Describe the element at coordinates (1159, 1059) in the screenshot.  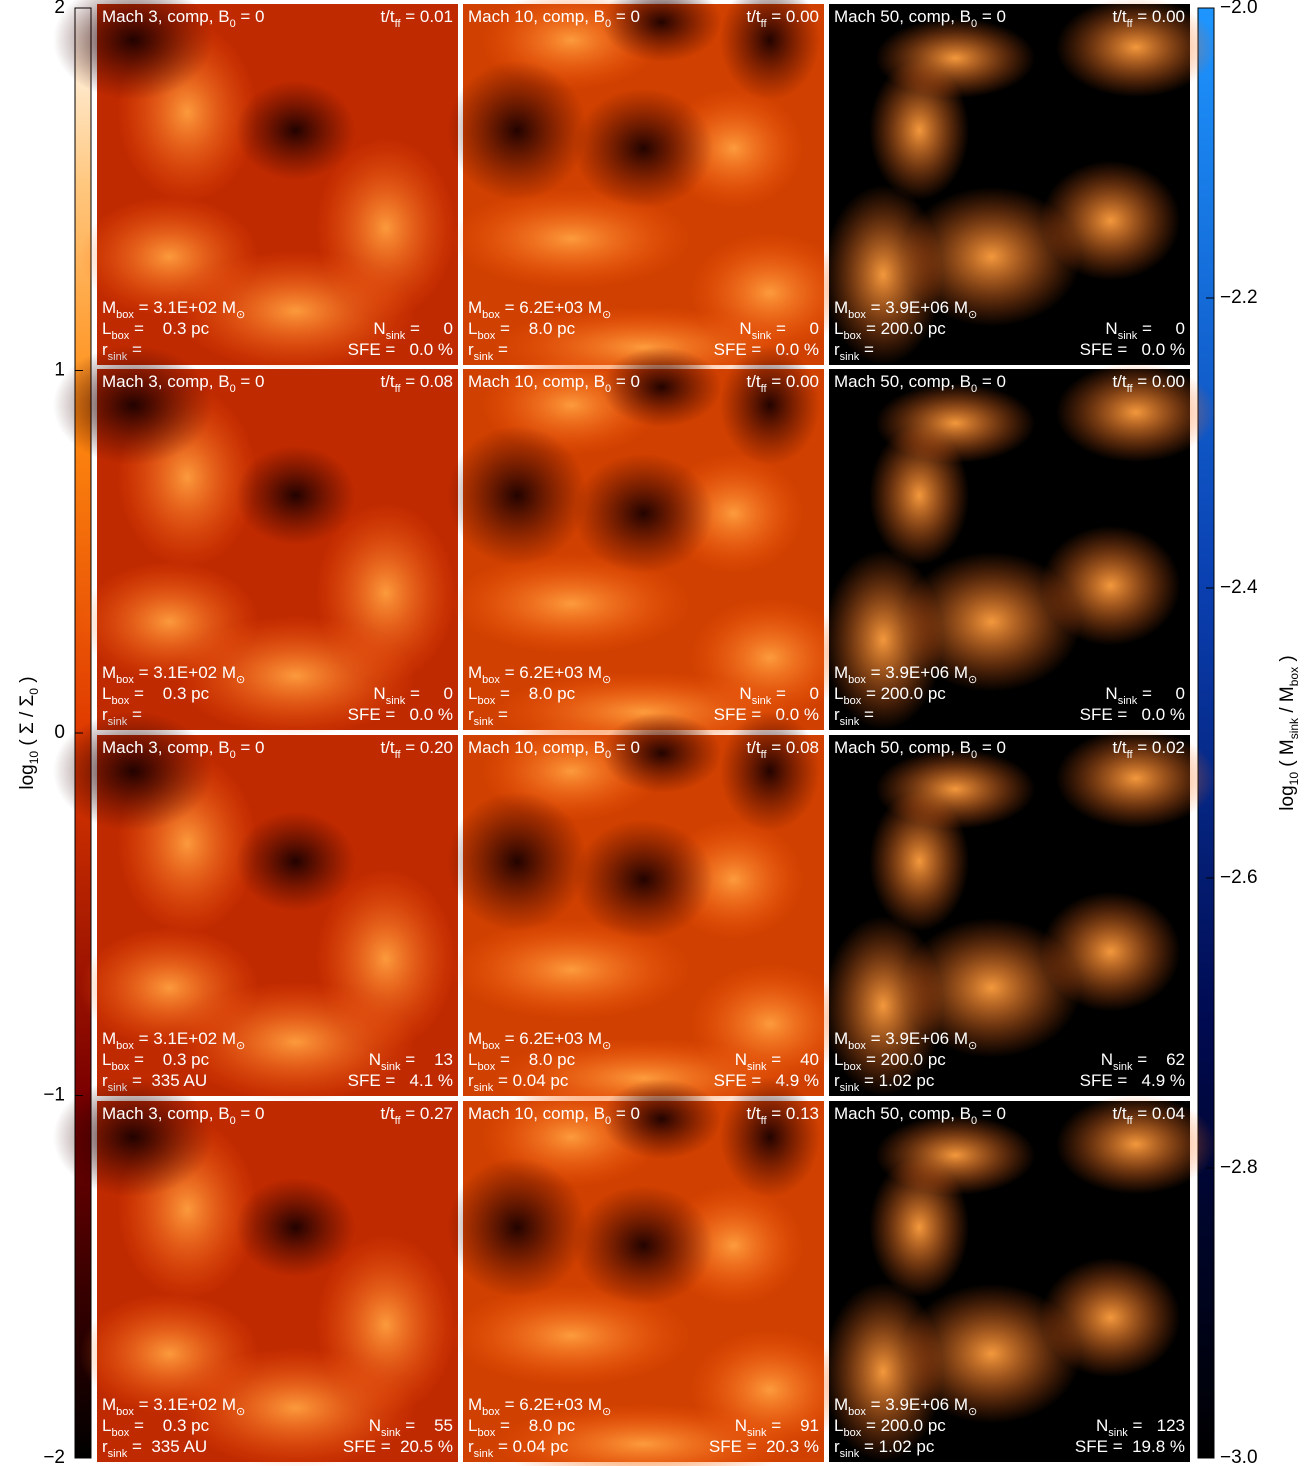
I see `sink-count-part: = 62` at that location.